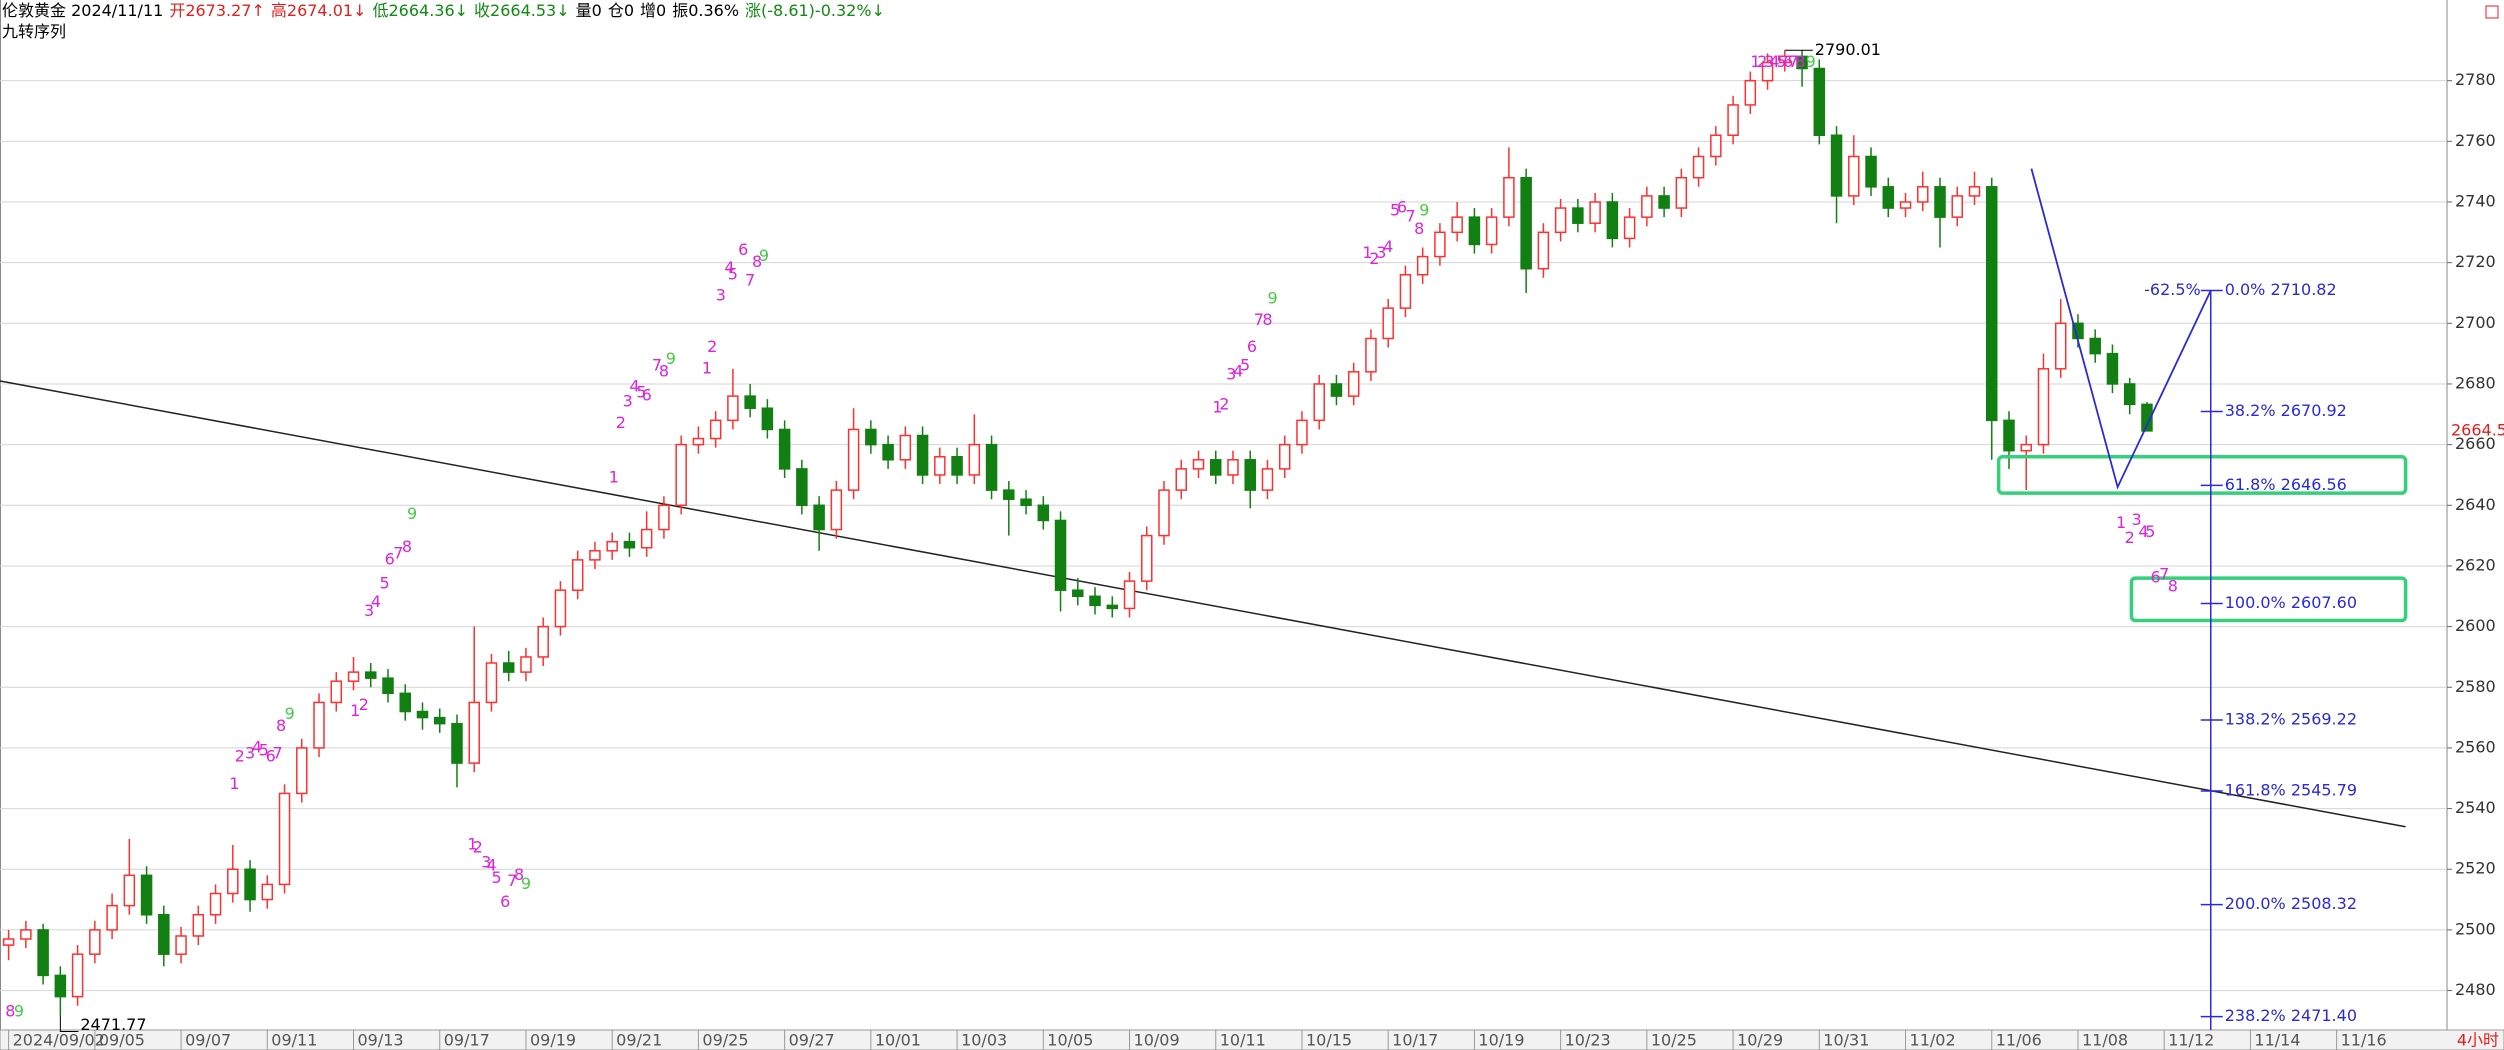 This screenshot has width=2504, height=1050. What do you see at coordinates (2268, 599) in the screenshot?
I see `highlight-box` at bounding box center [2268, 599].